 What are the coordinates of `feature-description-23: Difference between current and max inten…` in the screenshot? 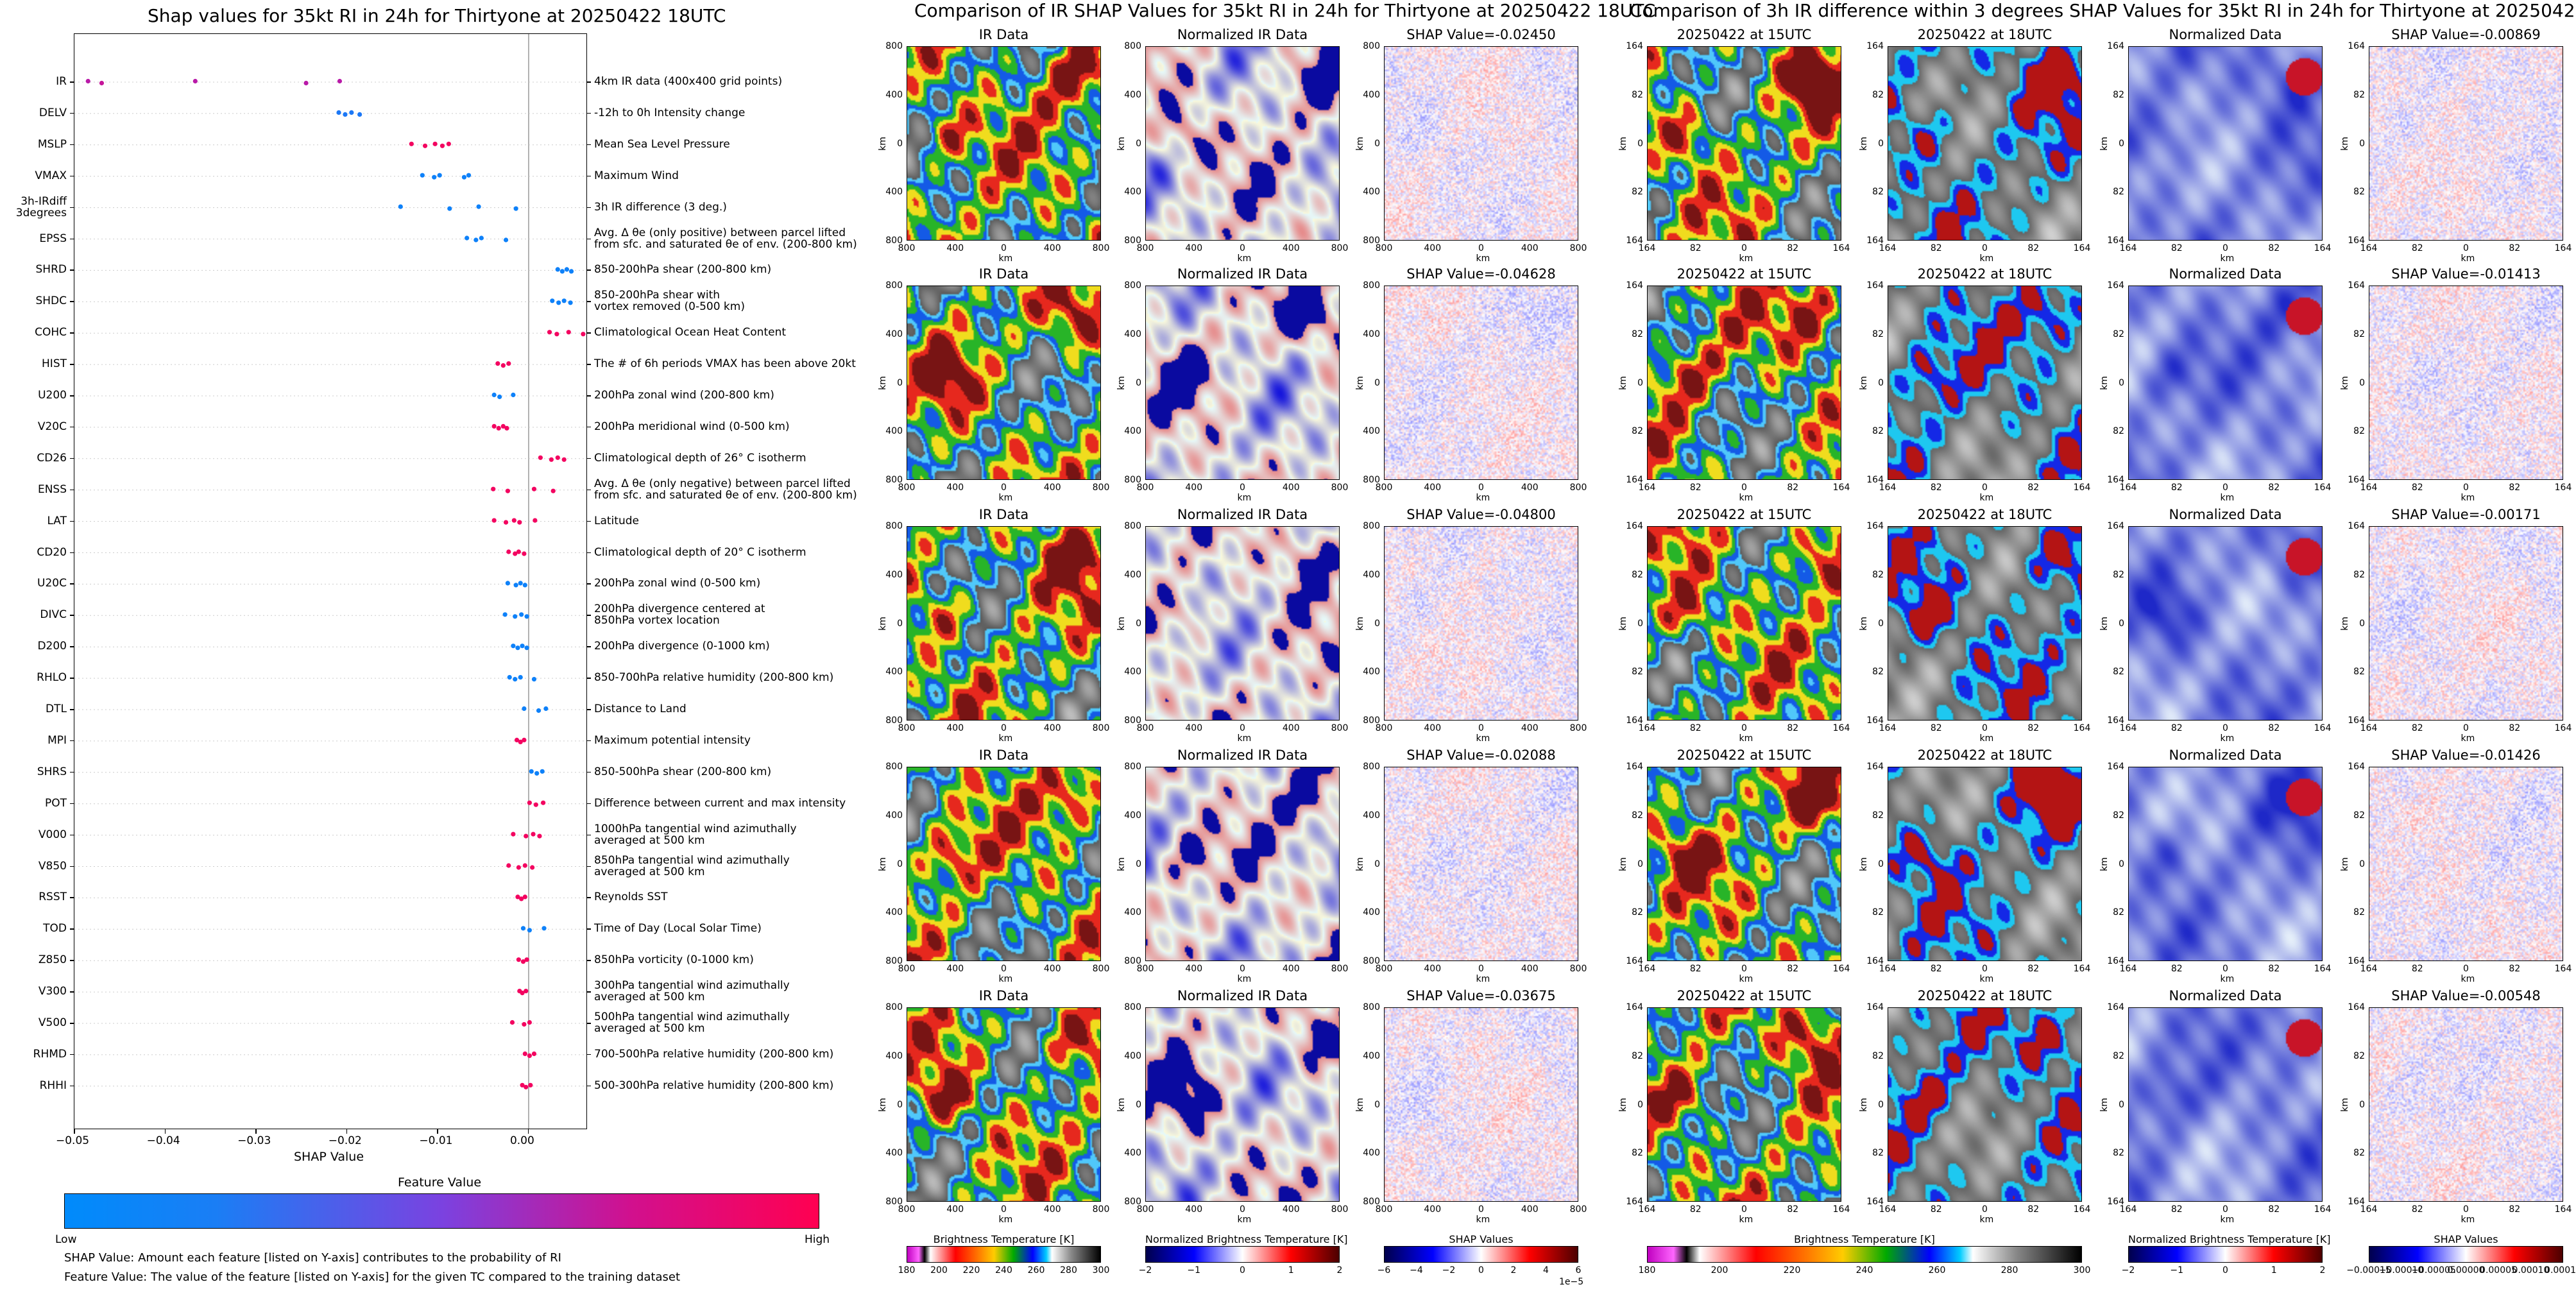 It's located at (720, 803).